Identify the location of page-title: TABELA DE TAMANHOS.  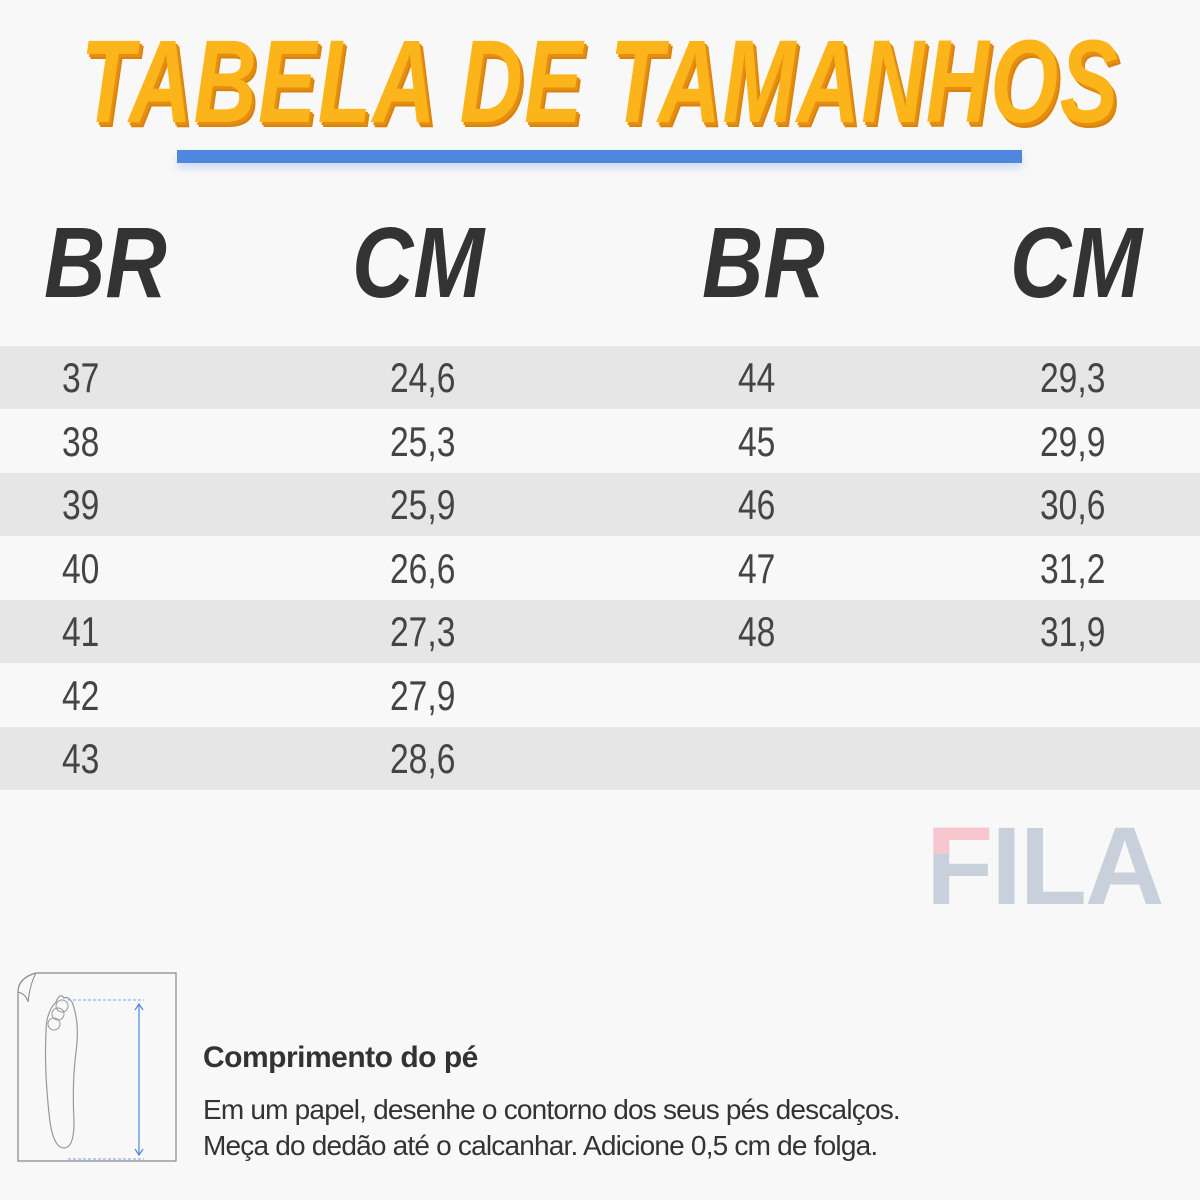
(600, 82).